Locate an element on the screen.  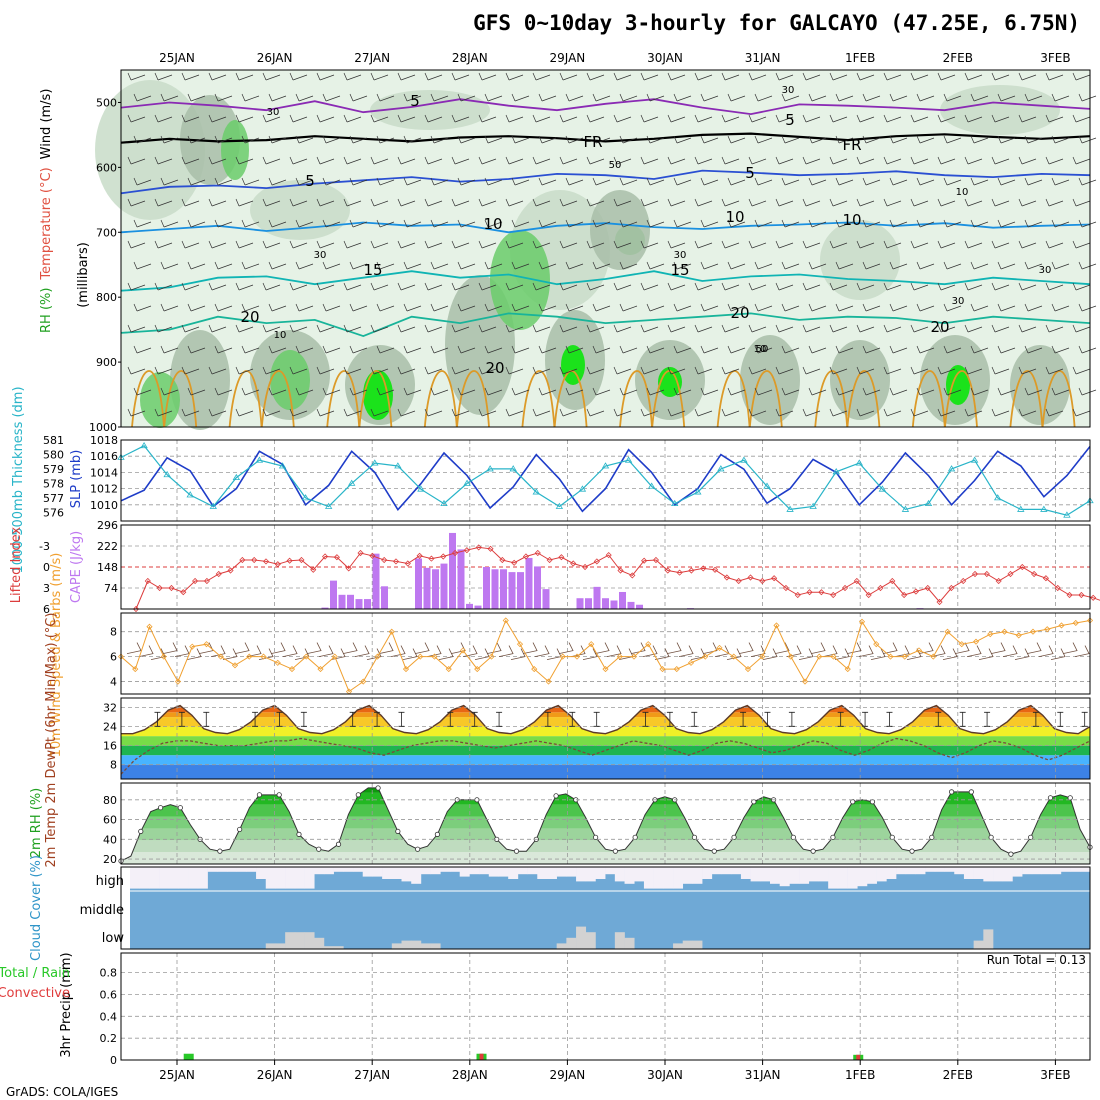
isotherm-line is located at coordinates (605, 325).